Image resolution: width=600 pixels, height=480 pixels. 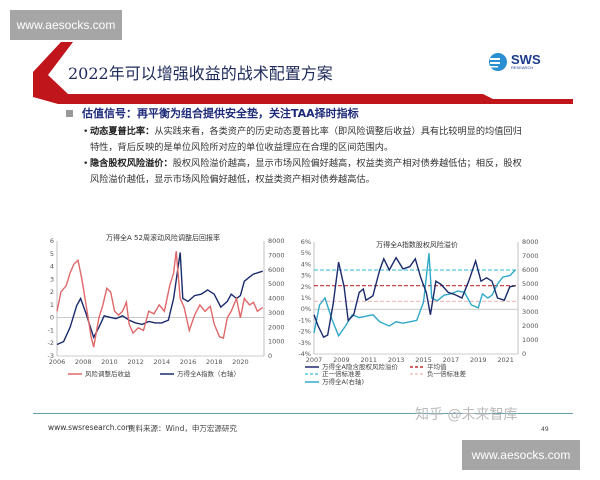 I want to click on square-bullet-icon, so click(x=69, y=113).